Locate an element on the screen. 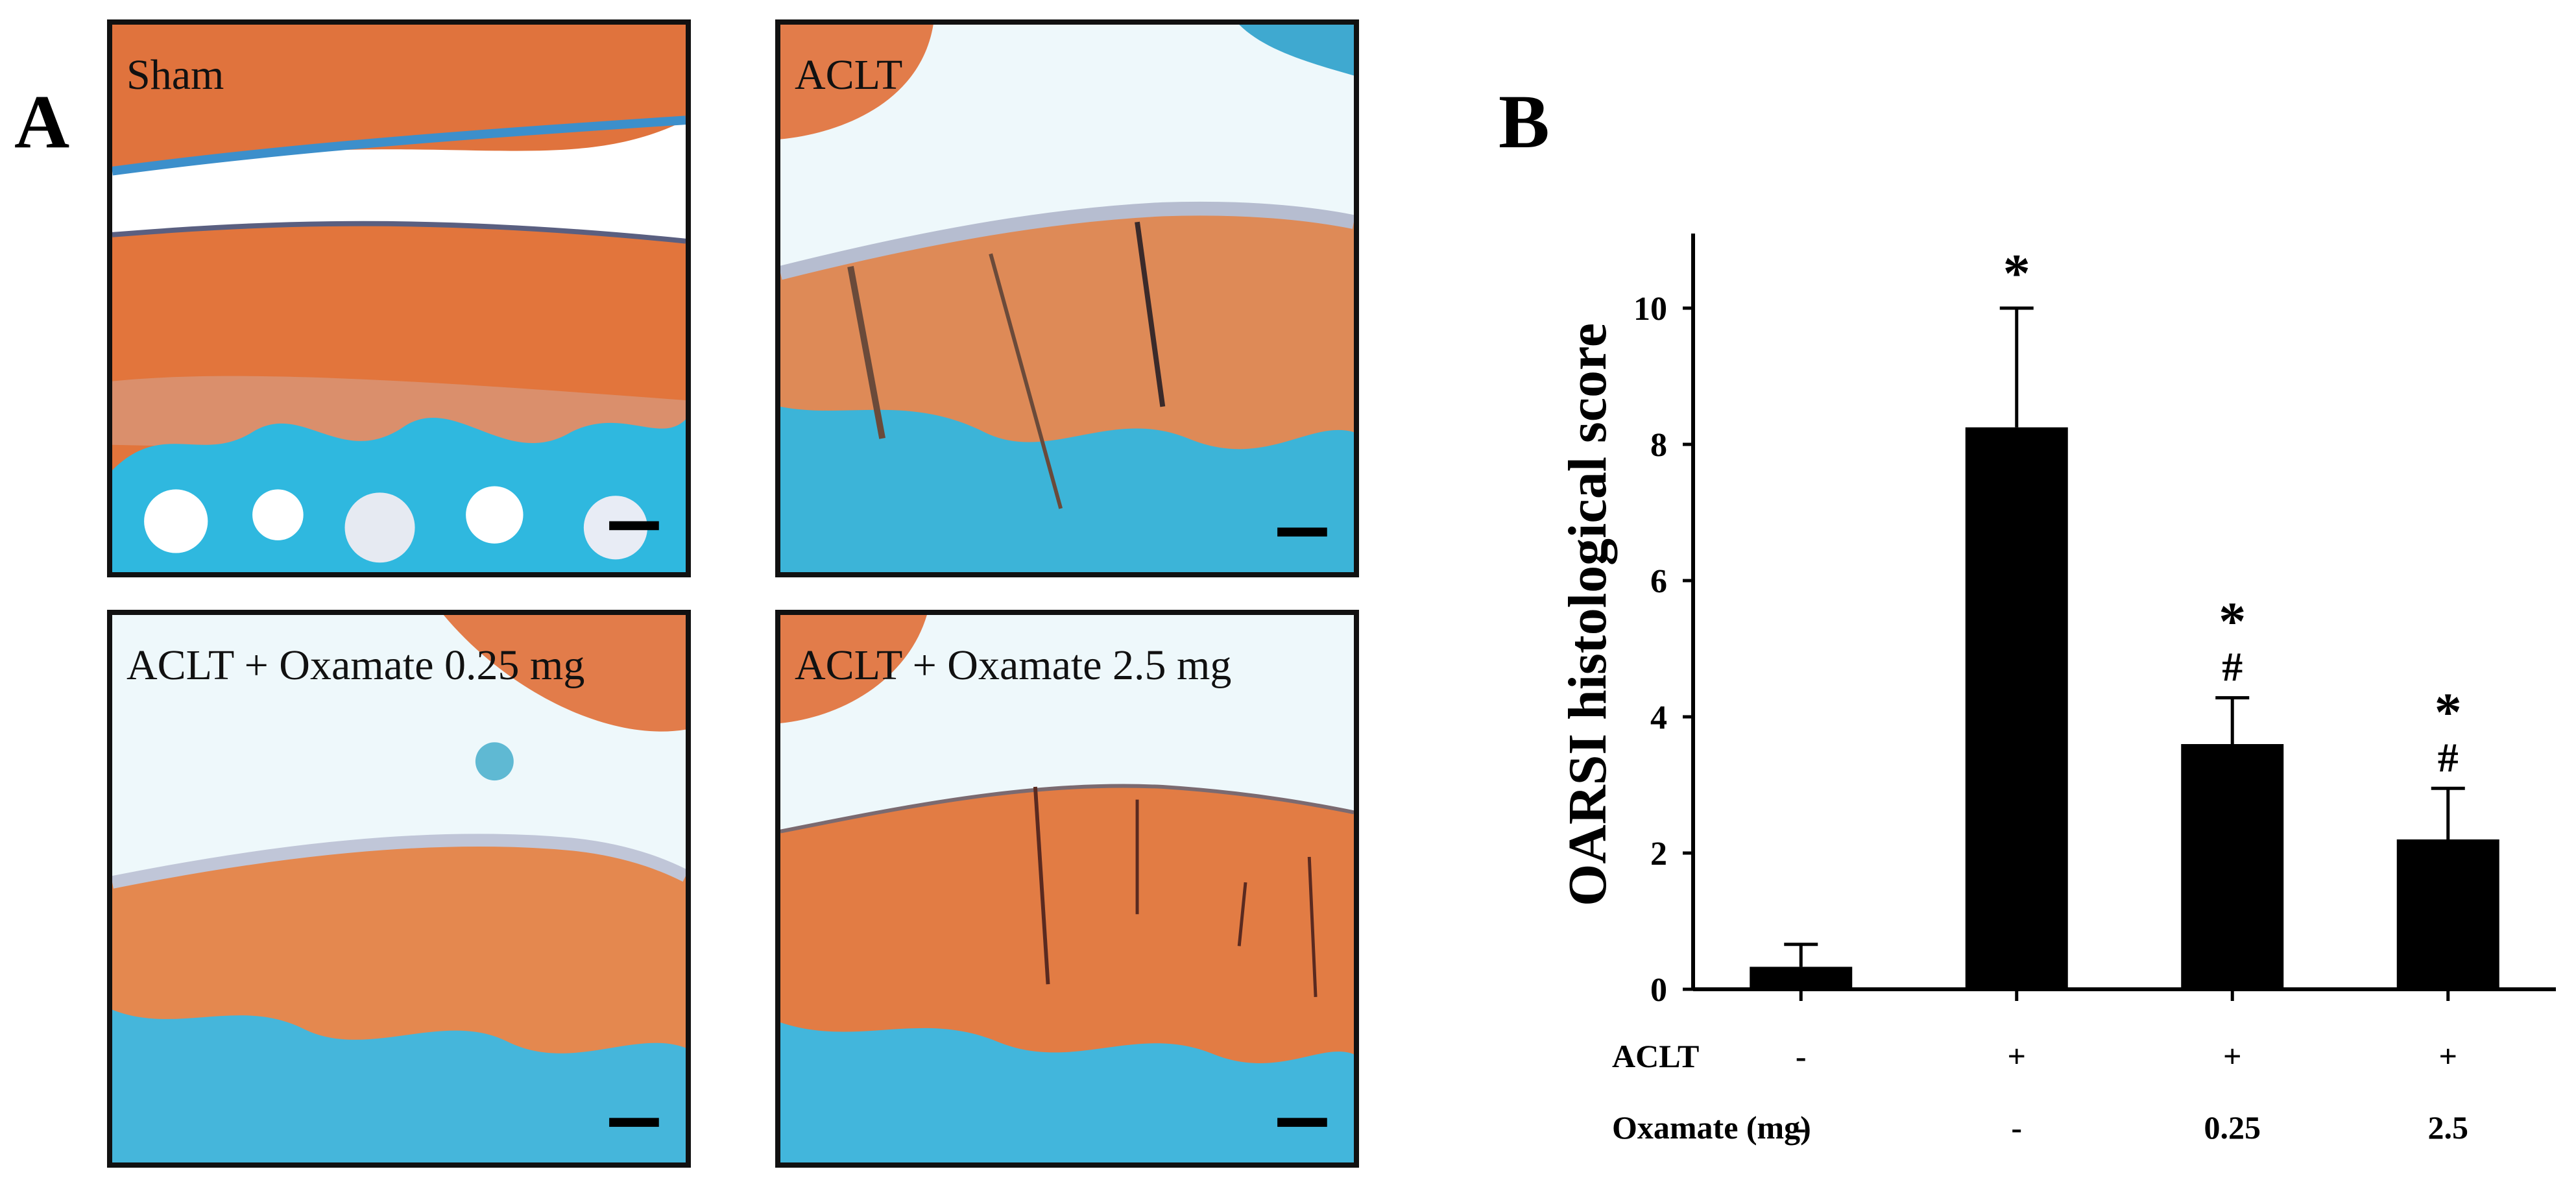  y-tick-label: 10 is located at coordinates (1650, 309).